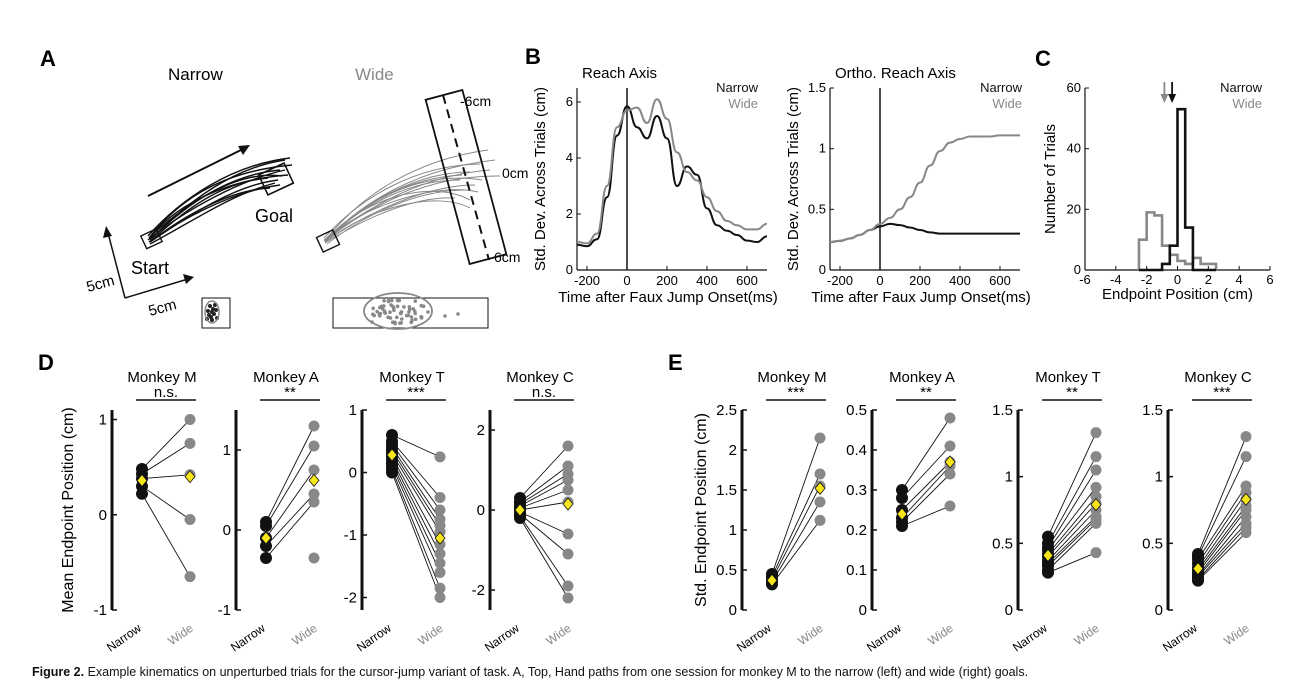  Describe the element at coordinates (924, 189) in the screenshot. I see `series-line-wide` at that location.